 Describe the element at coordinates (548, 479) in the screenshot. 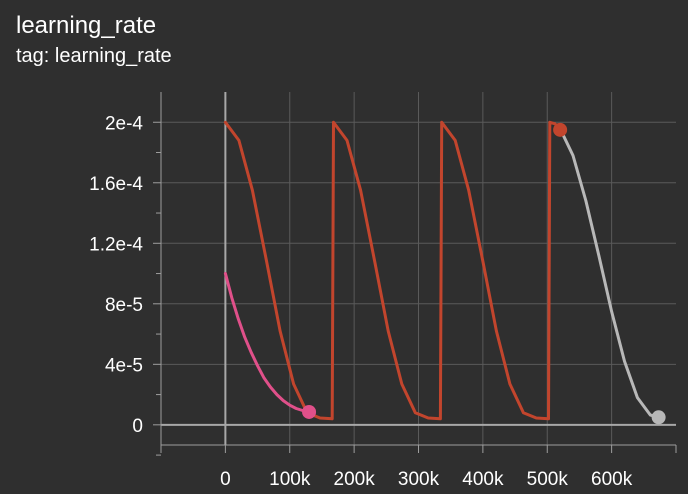

I see `x-tick-label: 500k` at that location.